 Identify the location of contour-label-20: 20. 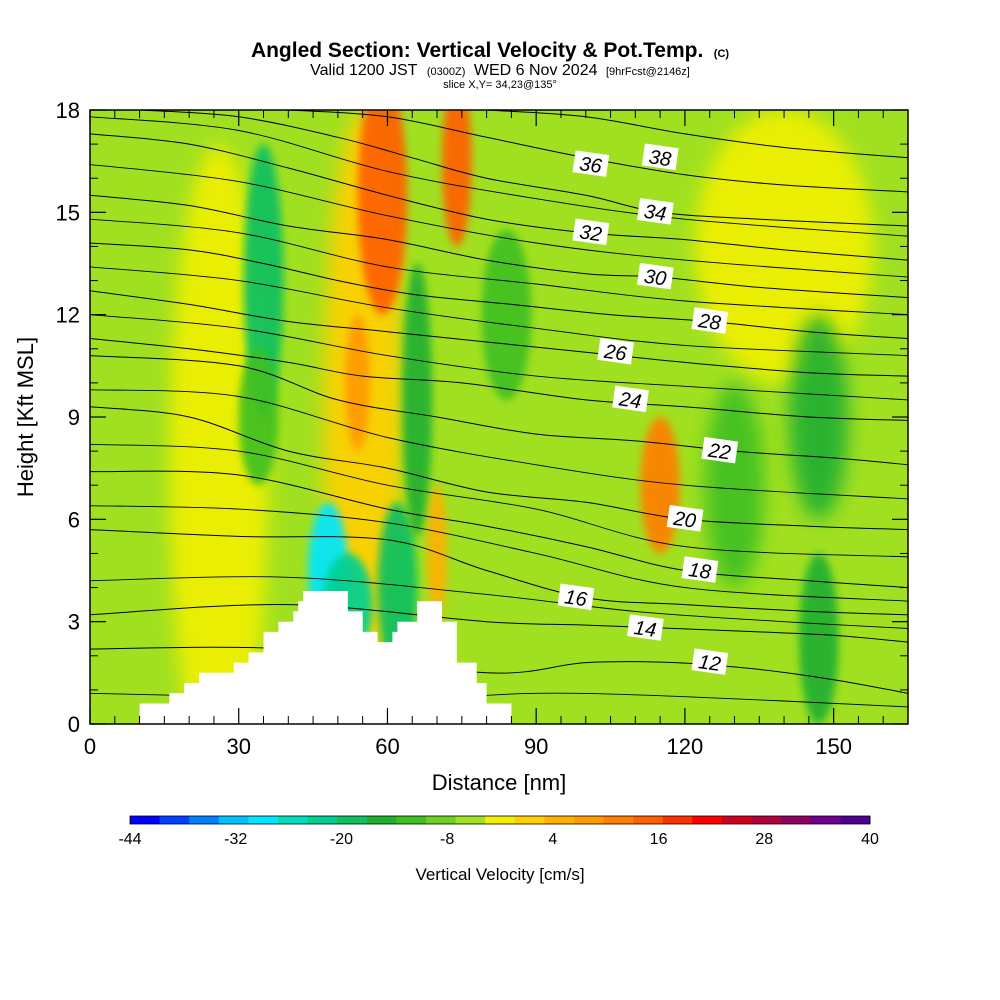
(685, 519).